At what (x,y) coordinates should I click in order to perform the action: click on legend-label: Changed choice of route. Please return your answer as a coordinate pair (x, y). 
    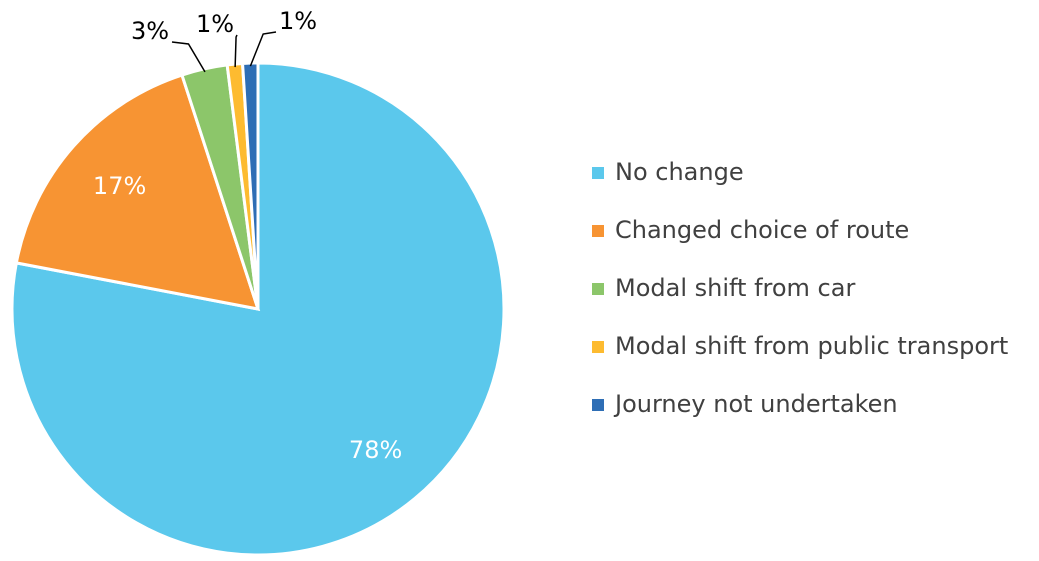
    Looking at the image, I should click on (762, 230).